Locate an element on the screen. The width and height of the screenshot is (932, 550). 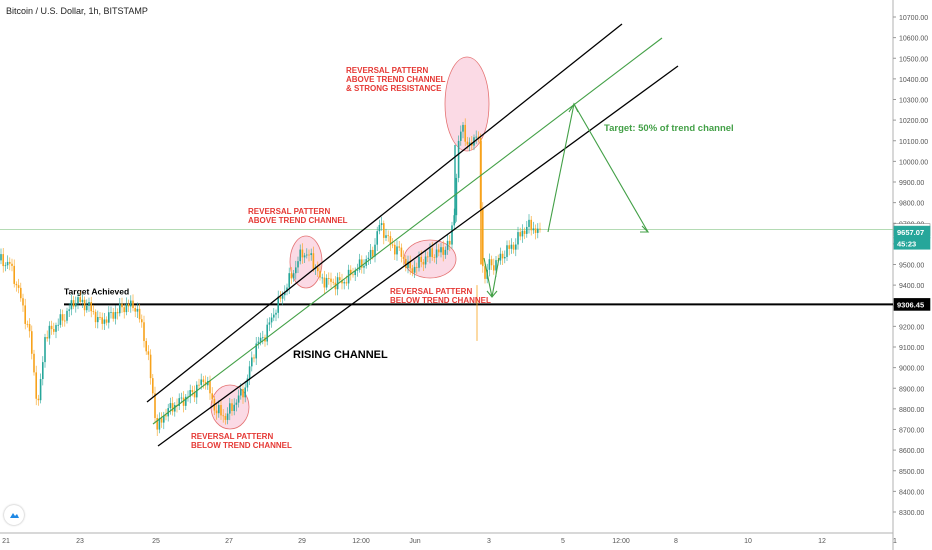
projection-arrowhead is located at coordinates (645, 229).